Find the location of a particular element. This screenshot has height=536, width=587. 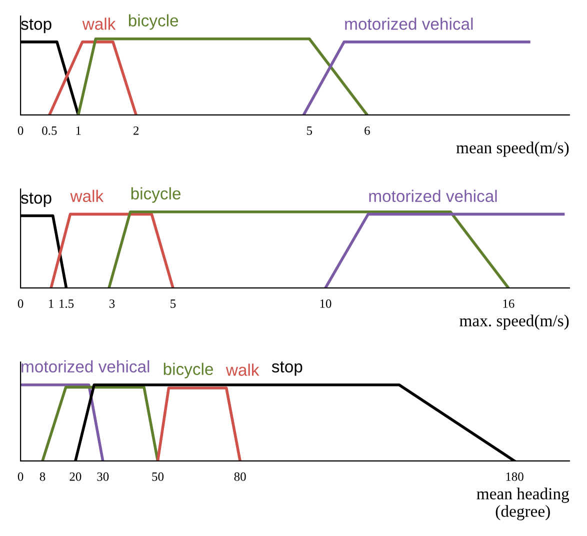

x-tick-label: 180 is located at coordinates (515, 476).